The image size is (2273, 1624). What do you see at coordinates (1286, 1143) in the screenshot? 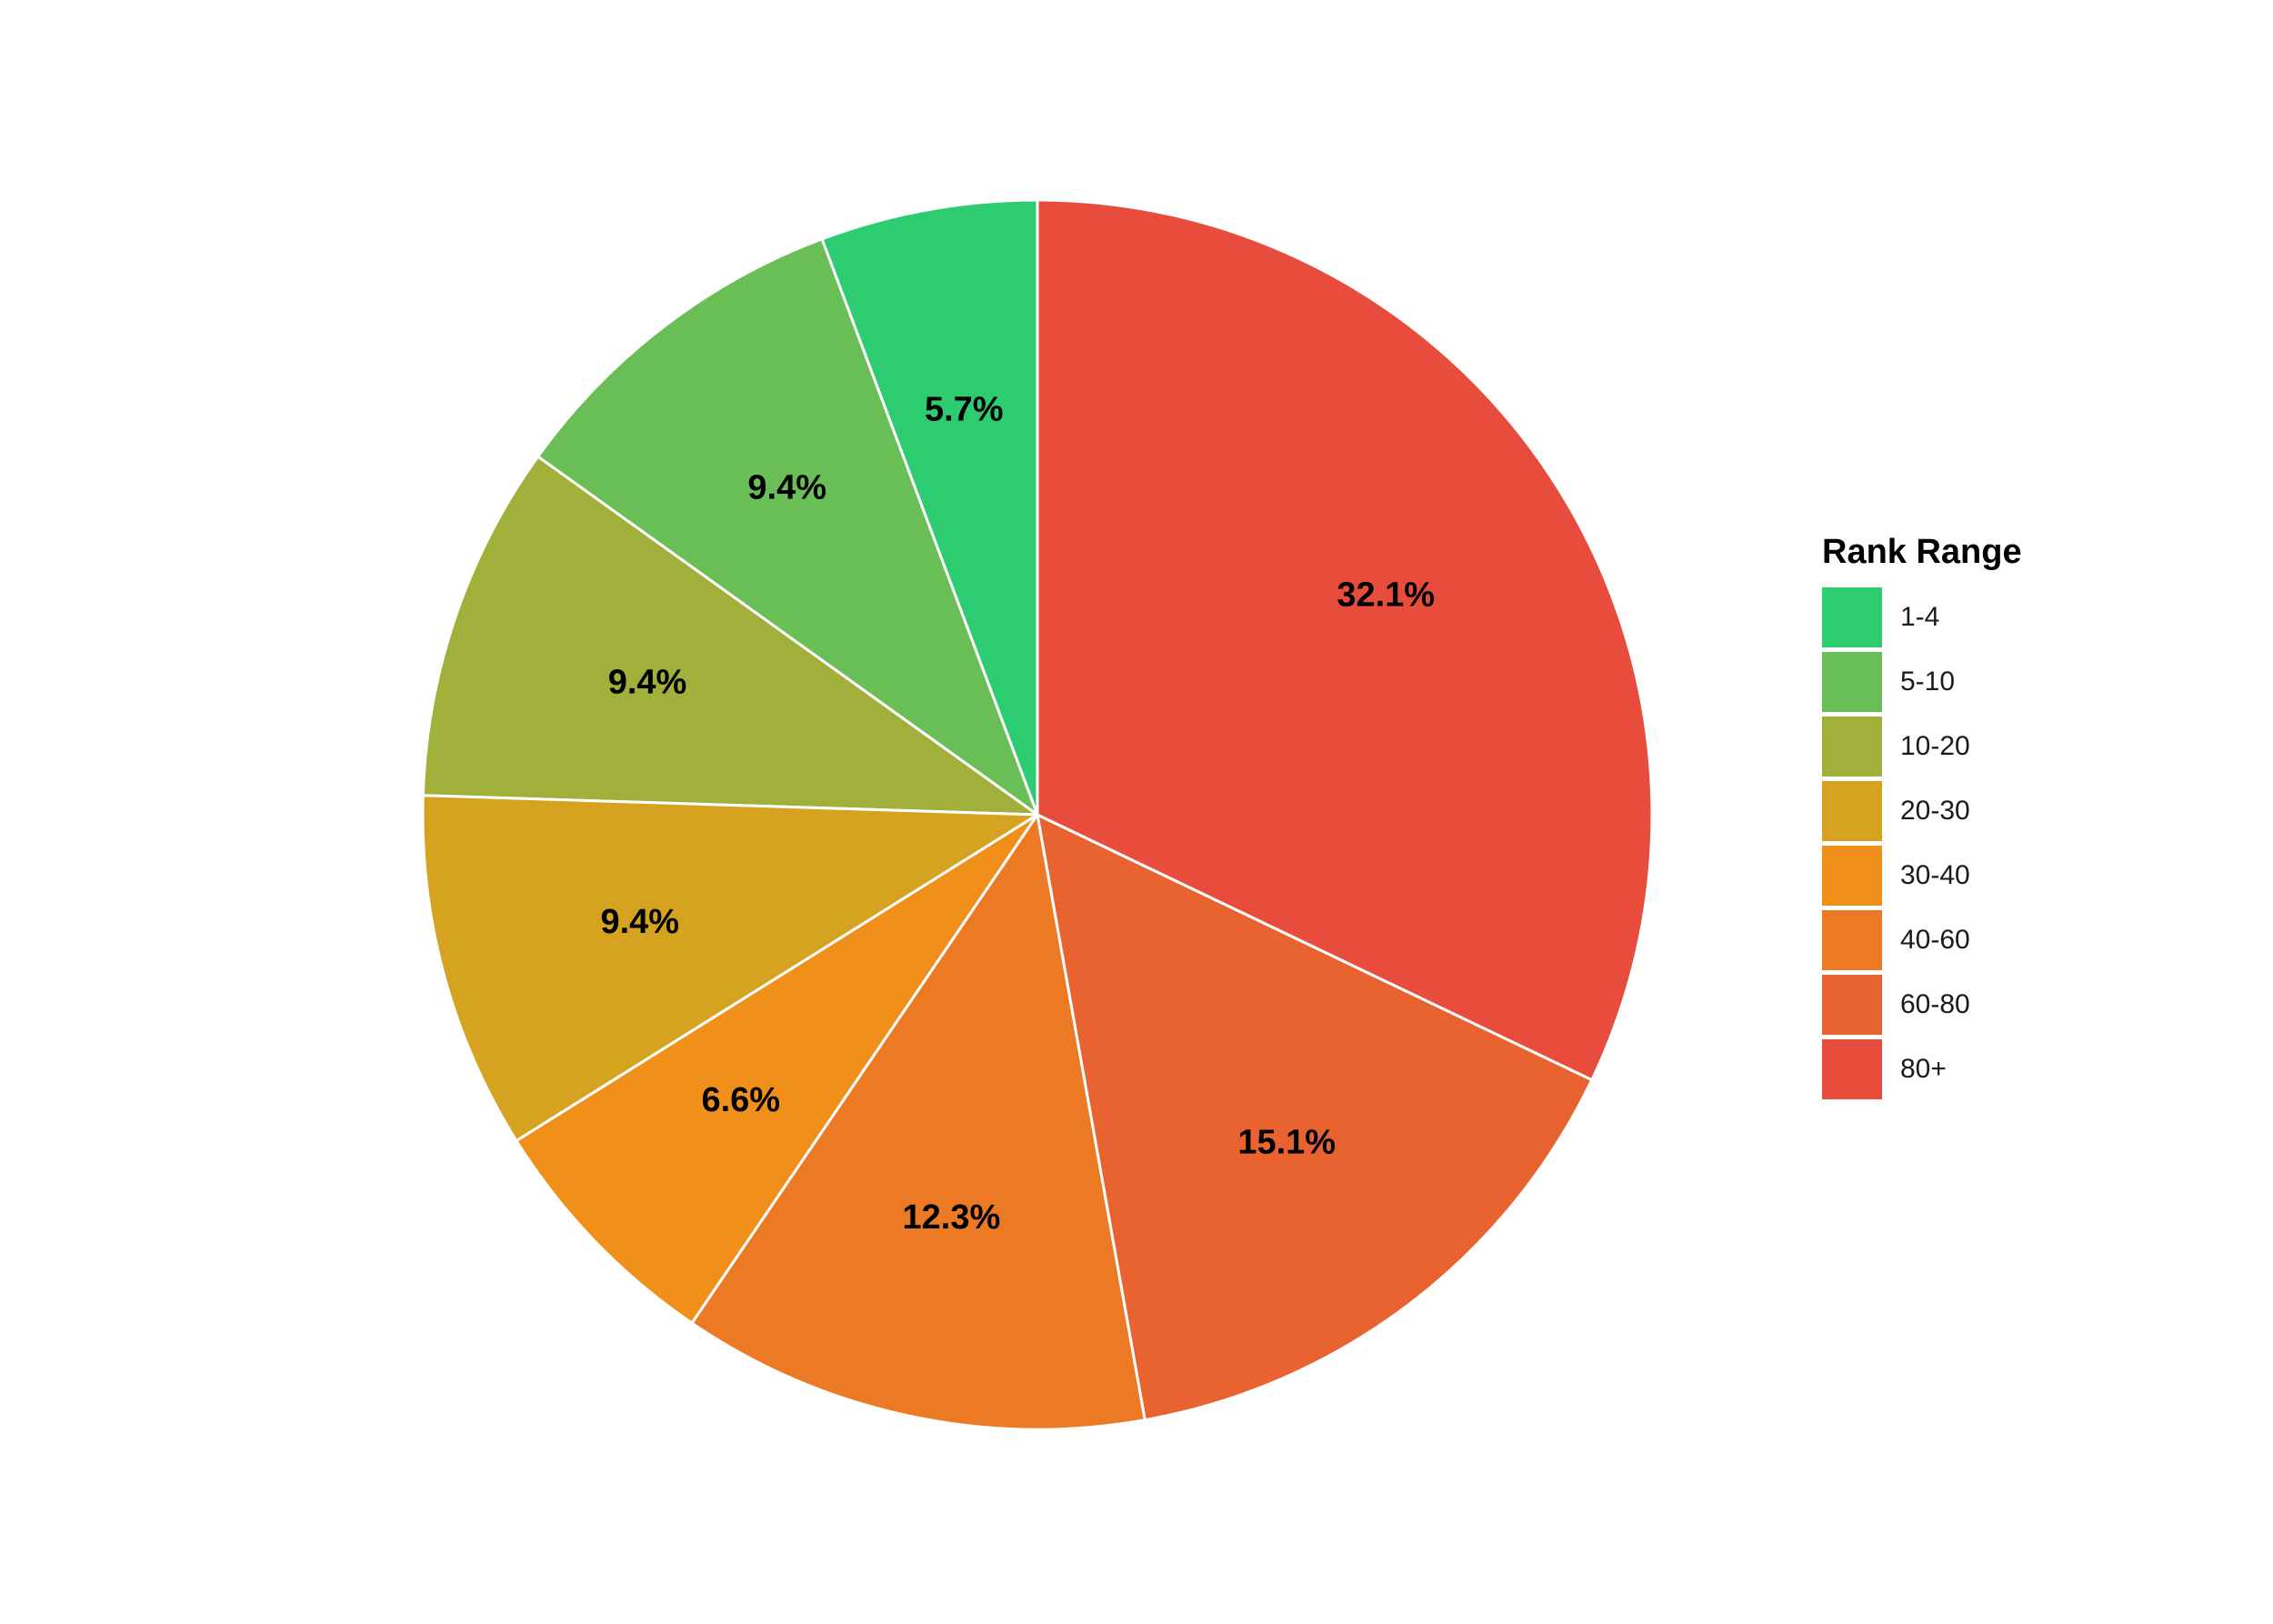
I see `slice-value-label: 15.1%` at bounding box center [1286, 1143].